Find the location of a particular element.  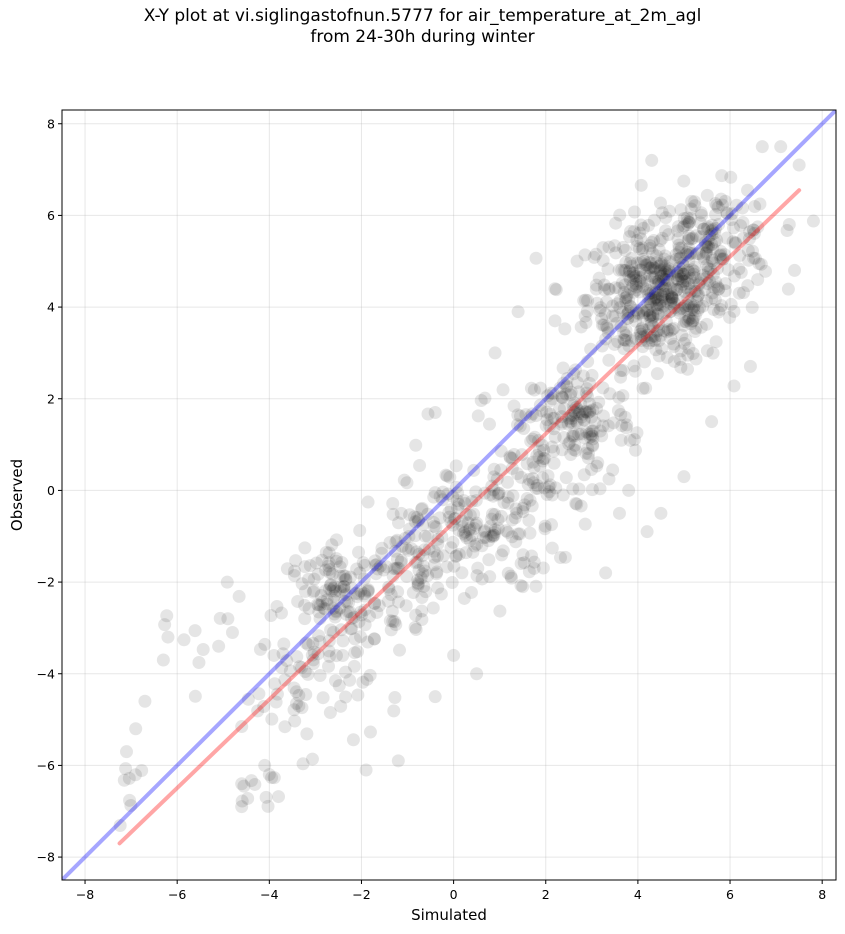

x-tick-label: −2 is located at coordinates (361, 894).